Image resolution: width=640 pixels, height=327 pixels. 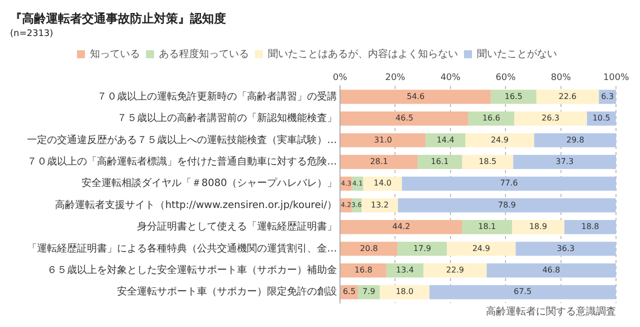 I want to click on data-label: 28.1, so click(x=379, y=161).